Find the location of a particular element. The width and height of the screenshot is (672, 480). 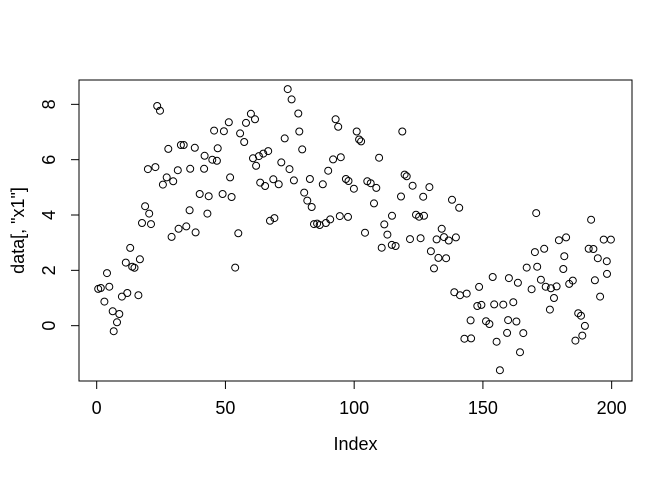

y-tick-label: 0 is located at coordinates (49, 326).